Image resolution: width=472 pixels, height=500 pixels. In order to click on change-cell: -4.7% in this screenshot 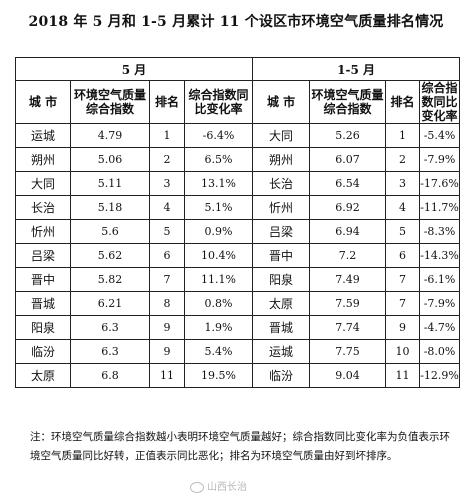, I will do `click(440, 327)`.